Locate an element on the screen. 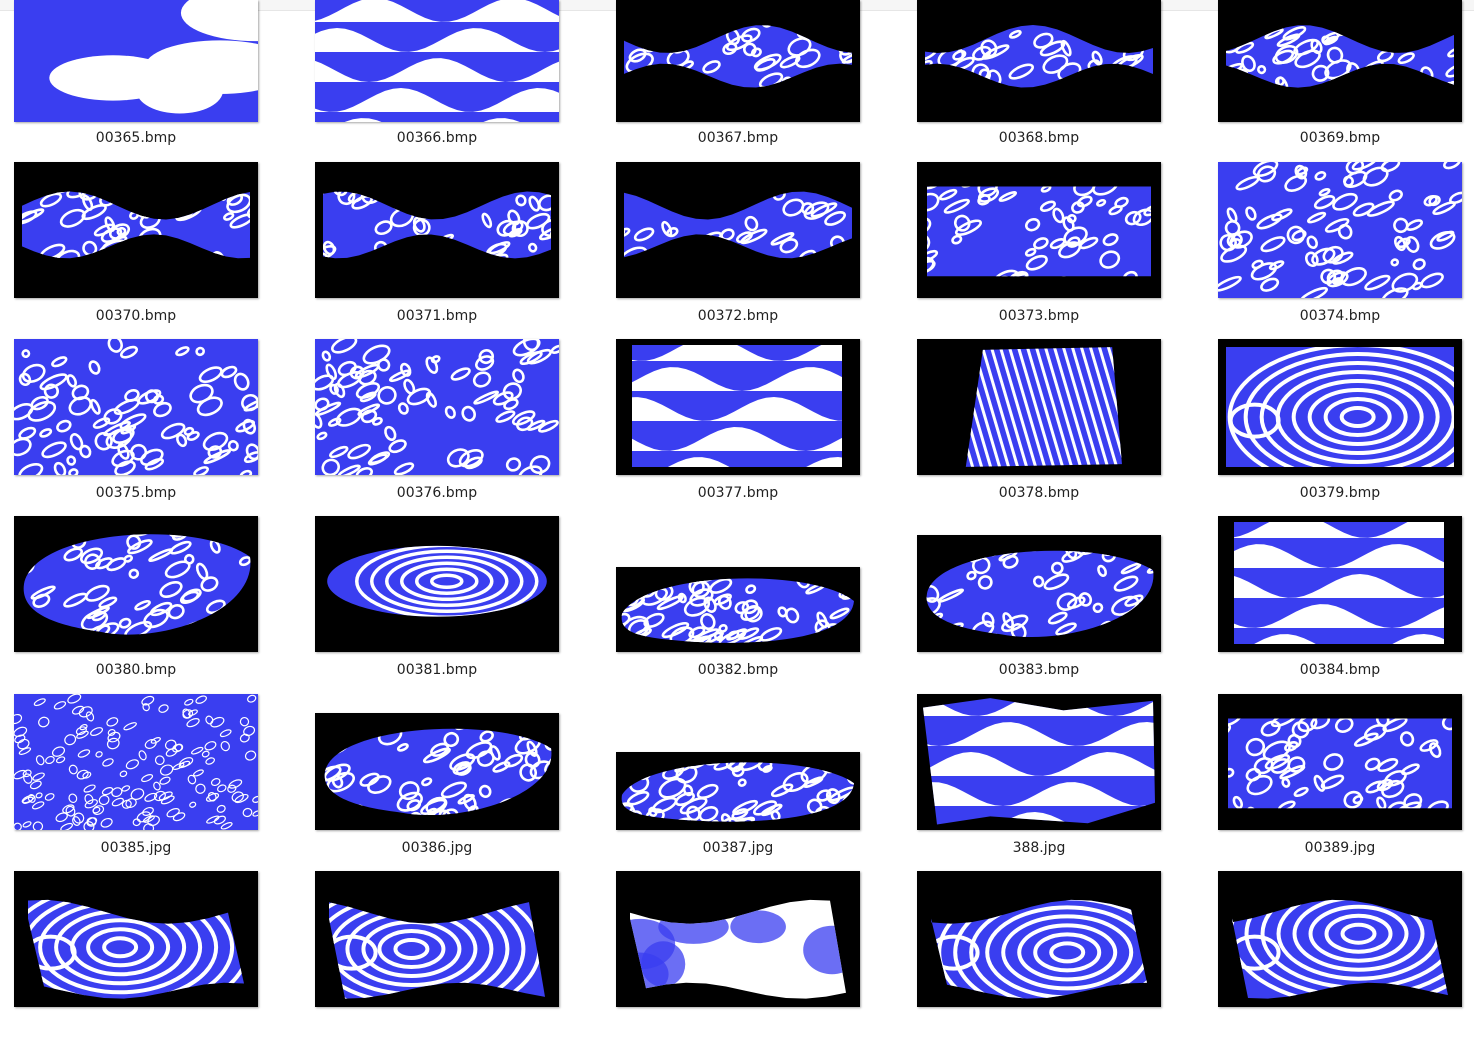 This screenshot has width=1474, height=1048. file-item: 00387.jpg is located at coordinates (738, 782).